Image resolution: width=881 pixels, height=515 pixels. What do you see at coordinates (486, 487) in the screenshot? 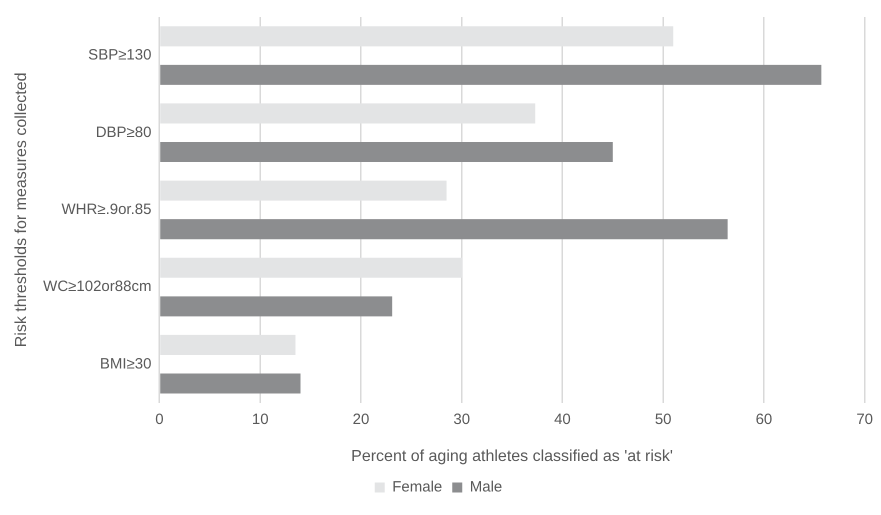
I see `legend-label: Male` at bounding box center [486, 487].